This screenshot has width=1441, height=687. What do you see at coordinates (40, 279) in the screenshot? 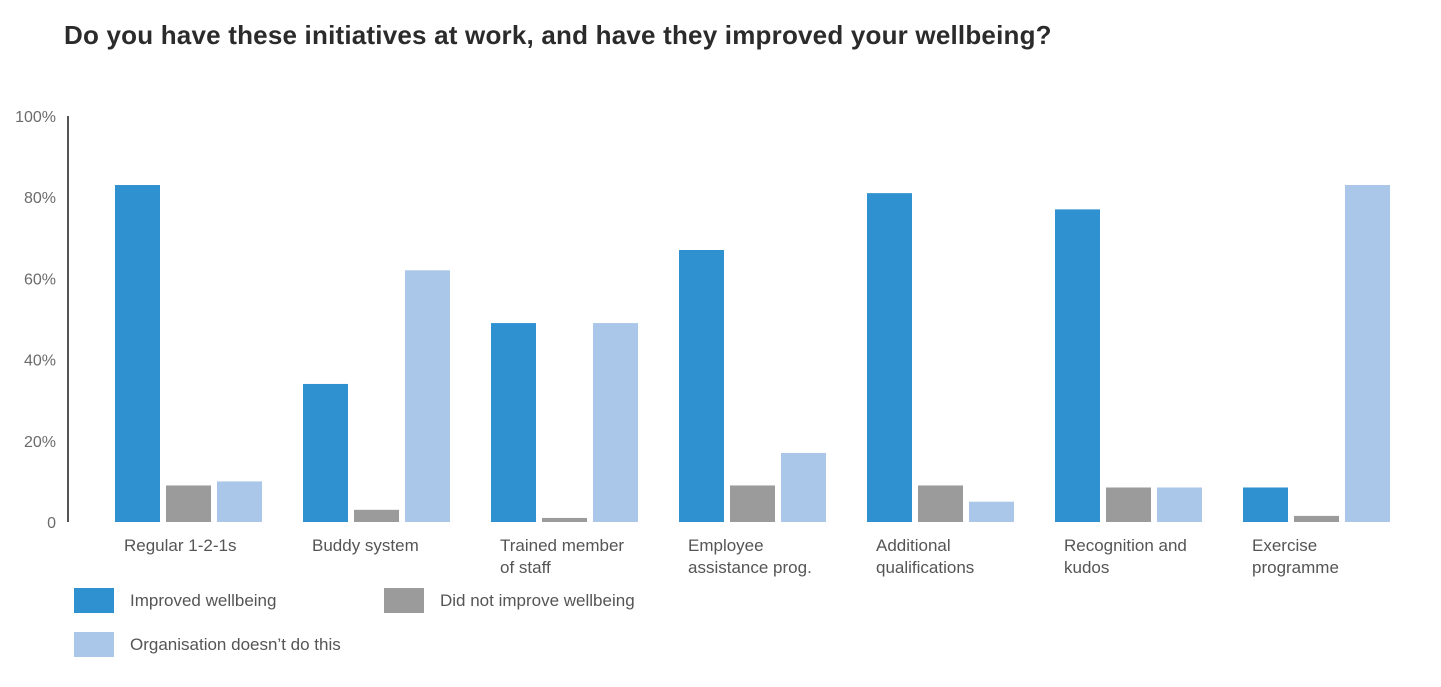
I see `y-tick-label: 60%` at bounding box center [40, 279].